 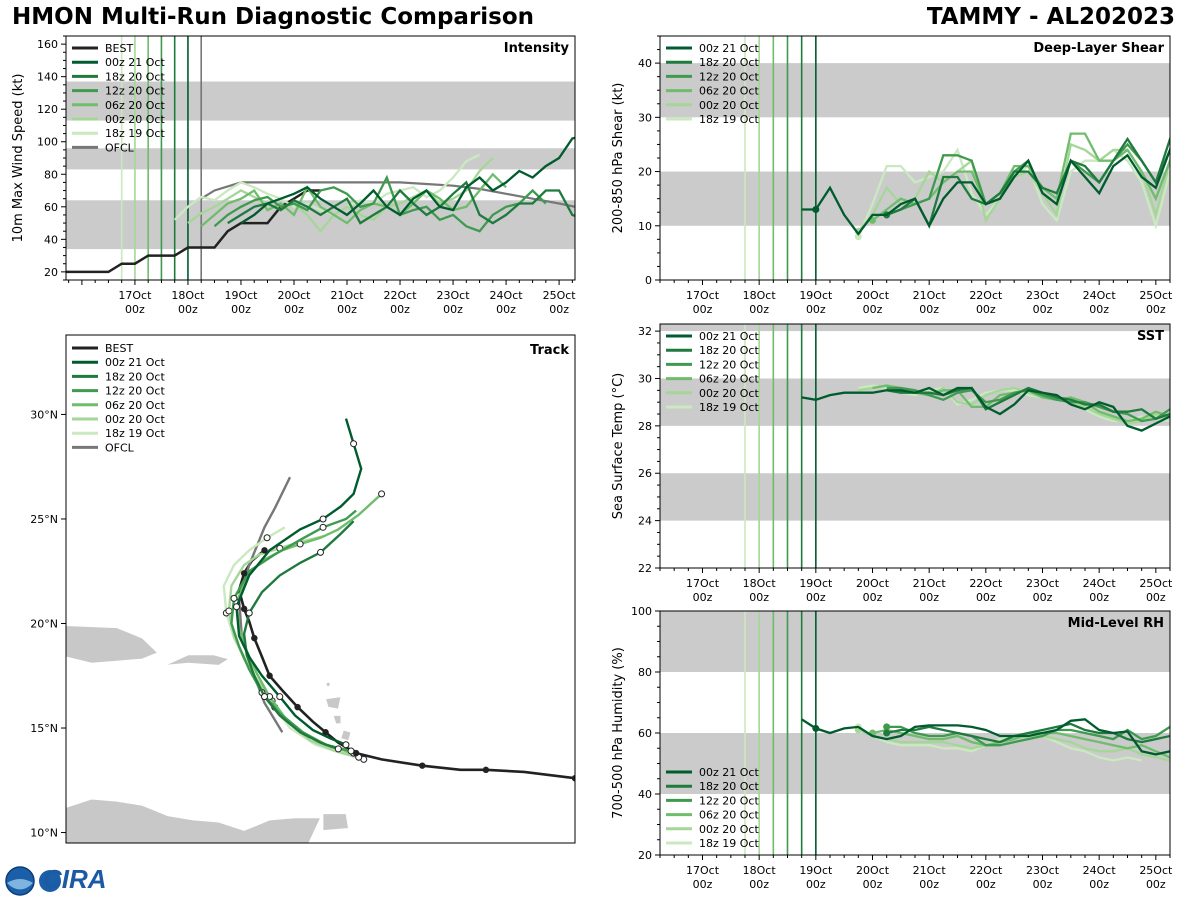 What do you see at coordinates (44, 623) in the screenshot?
I see `lat-tick-label: 20°N` at bounding box center [44, 623].